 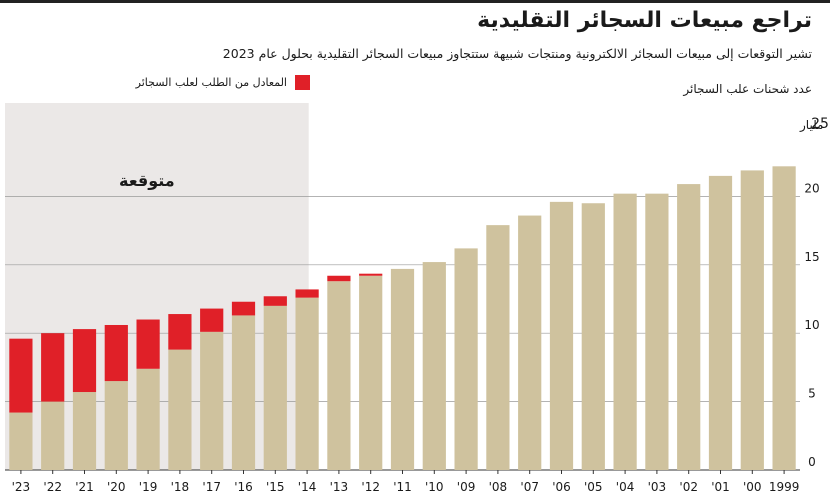 I want to click on legend-swatch-red, so click(x=302, y=82).